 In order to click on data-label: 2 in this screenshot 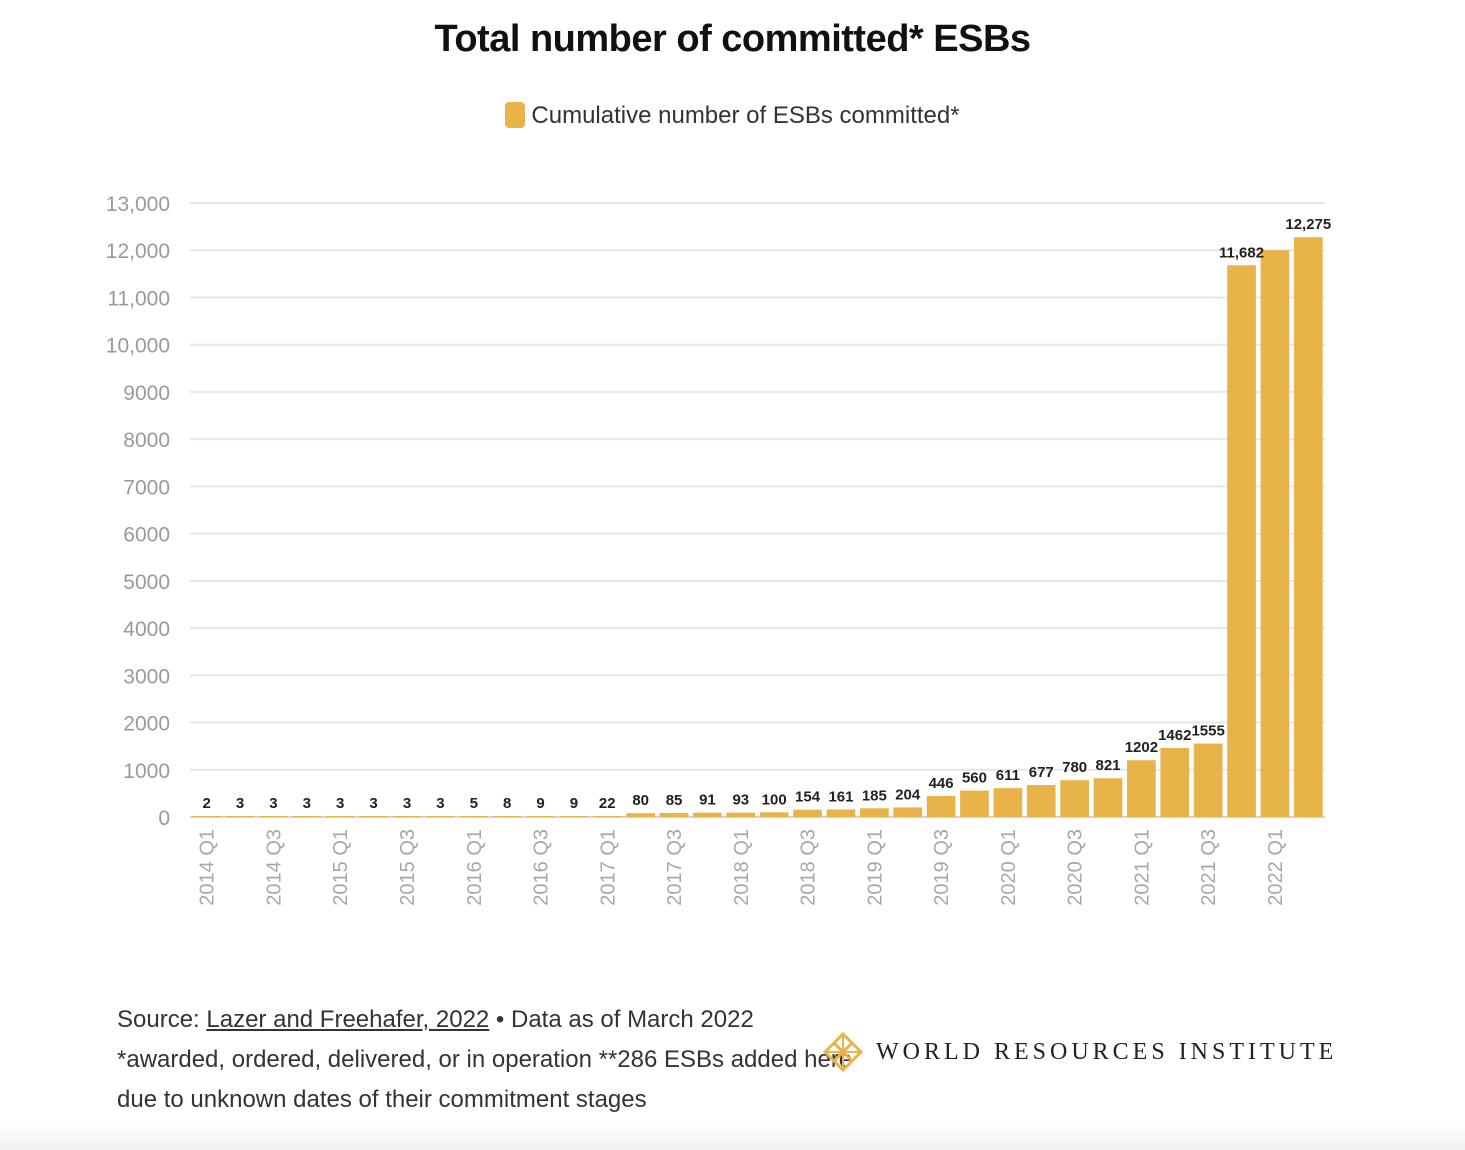, I will do `click(207, 803)`.